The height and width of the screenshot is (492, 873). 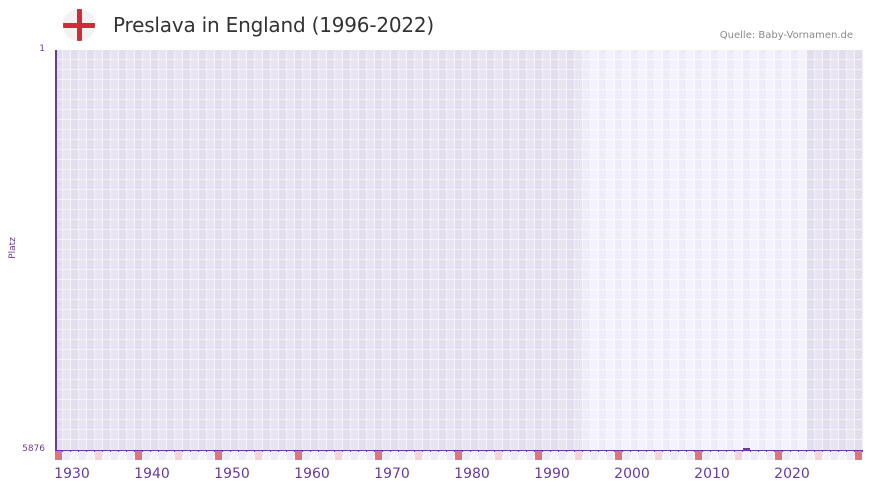 I want to click on flag-icon, so click(x=79, y=25).